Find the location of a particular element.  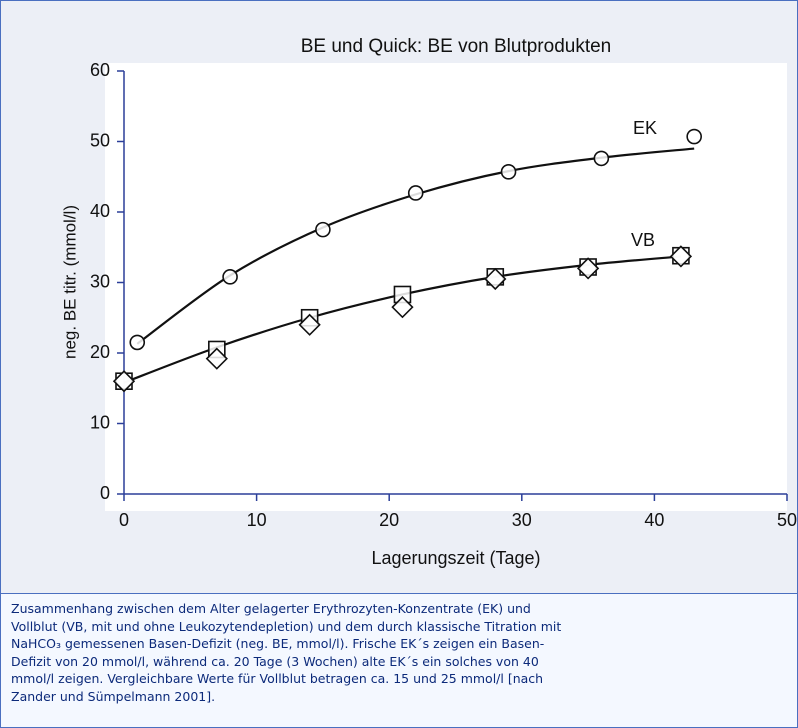

y-tick-label: 60 is located at coordinates (100, 70).